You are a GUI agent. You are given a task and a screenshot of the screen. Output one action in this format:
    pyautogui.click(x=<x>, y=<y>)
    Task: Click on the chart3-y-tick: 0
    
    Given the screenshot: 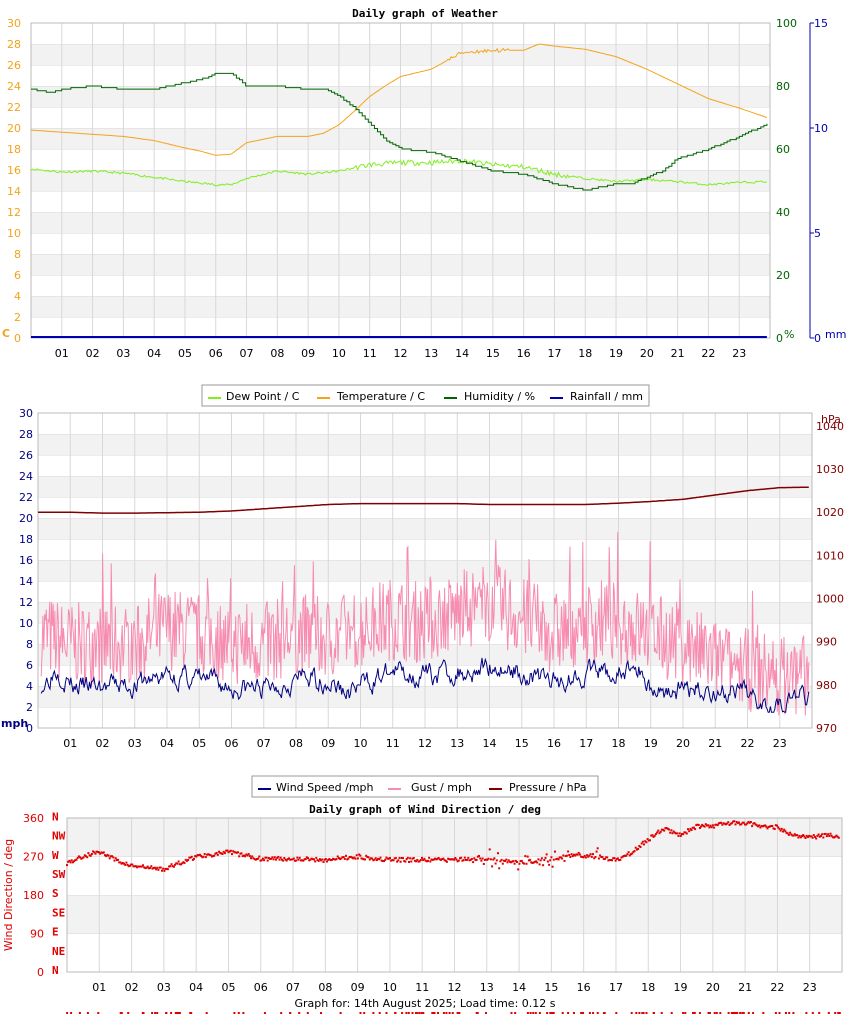 What is the action you would take?
    pyautogui.click(x=40, y=972)
    